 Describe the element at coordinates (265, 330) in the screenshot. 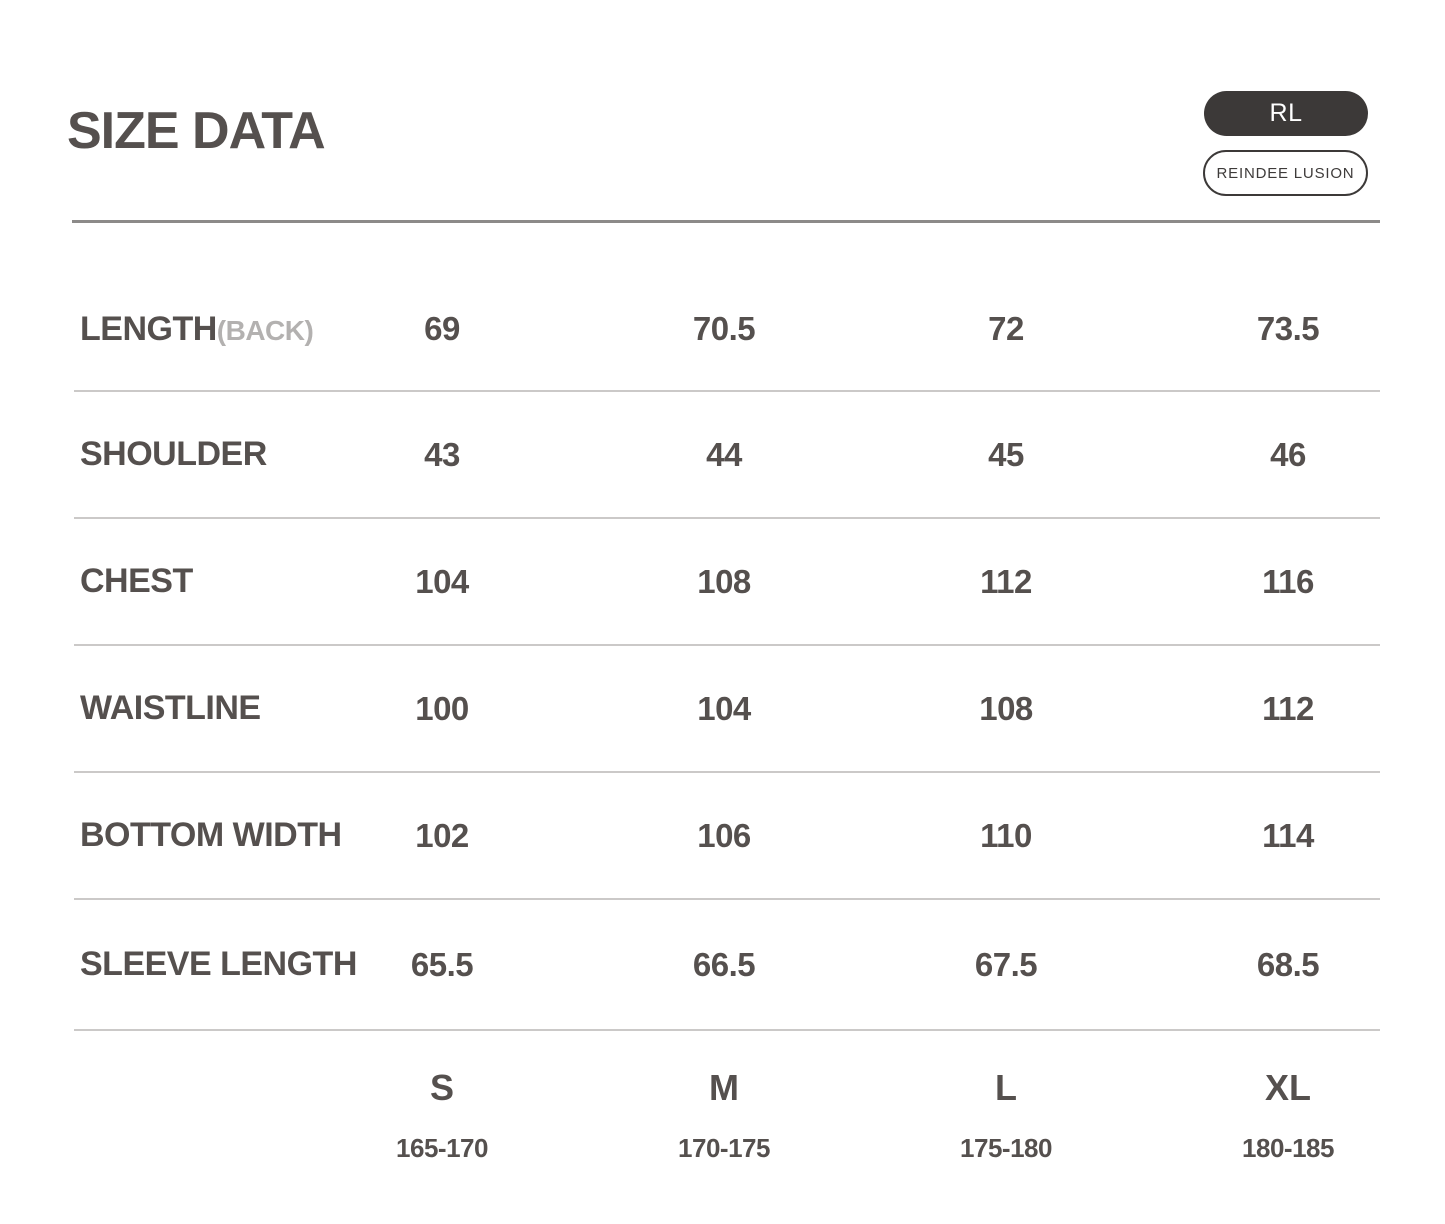

I see `row-label-suffix: (BACK)` at that location.